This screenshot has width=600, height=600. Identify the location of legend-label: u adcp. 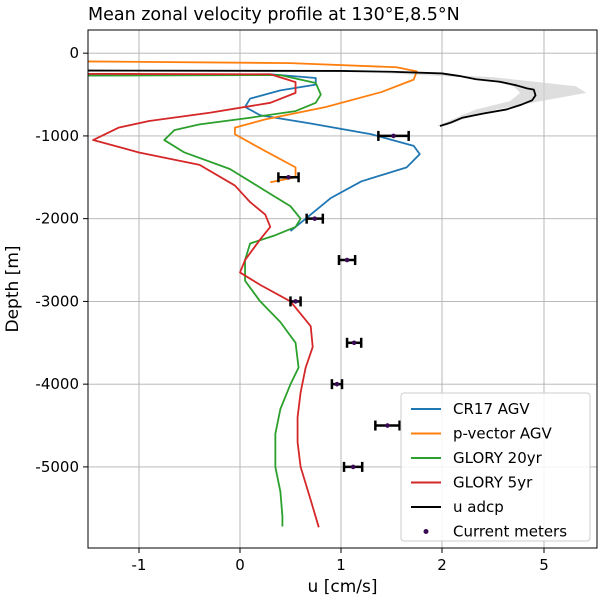
(478, 507).